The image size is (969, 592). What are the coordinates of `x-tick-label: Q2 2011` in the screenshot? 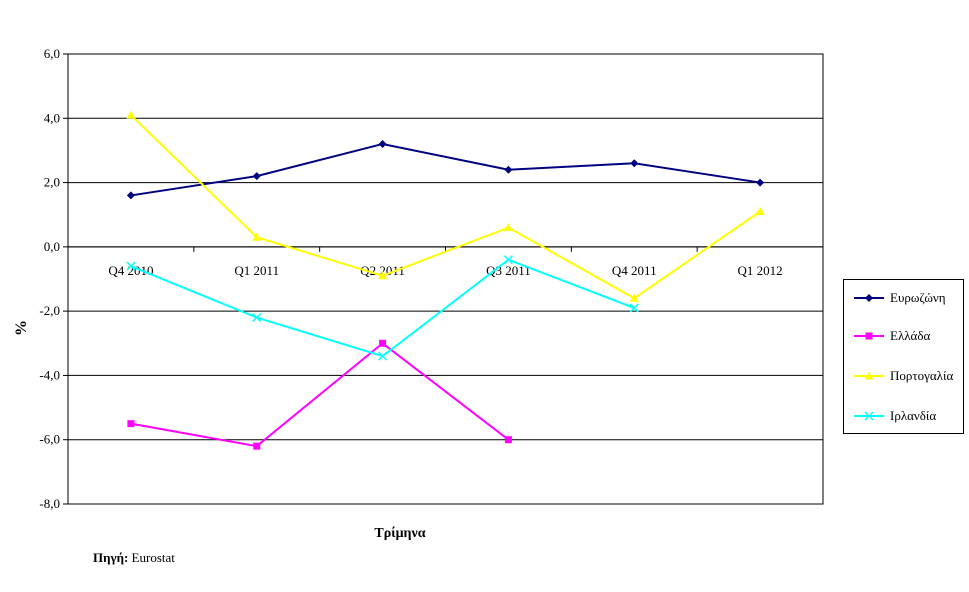 It's located at (382, 270).